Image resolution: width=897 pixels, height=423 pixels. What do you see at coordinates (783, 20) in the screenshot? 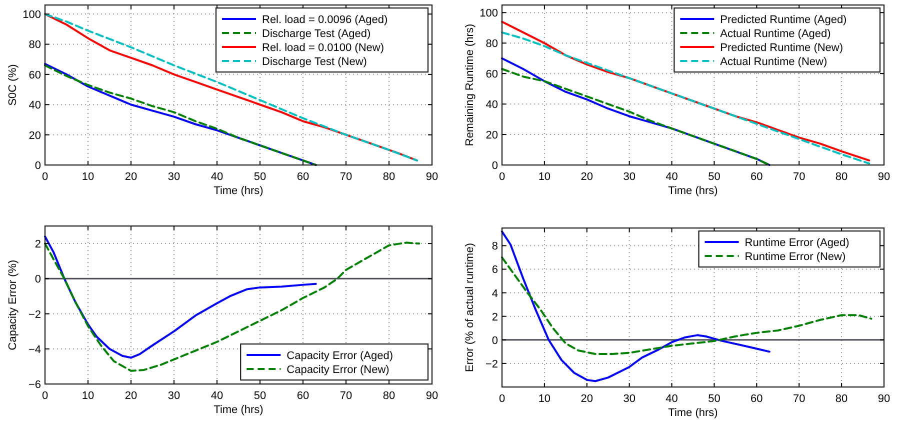
I see `legend-label: Predicted Runtime (Aged)` at bounding box center [783, 20].